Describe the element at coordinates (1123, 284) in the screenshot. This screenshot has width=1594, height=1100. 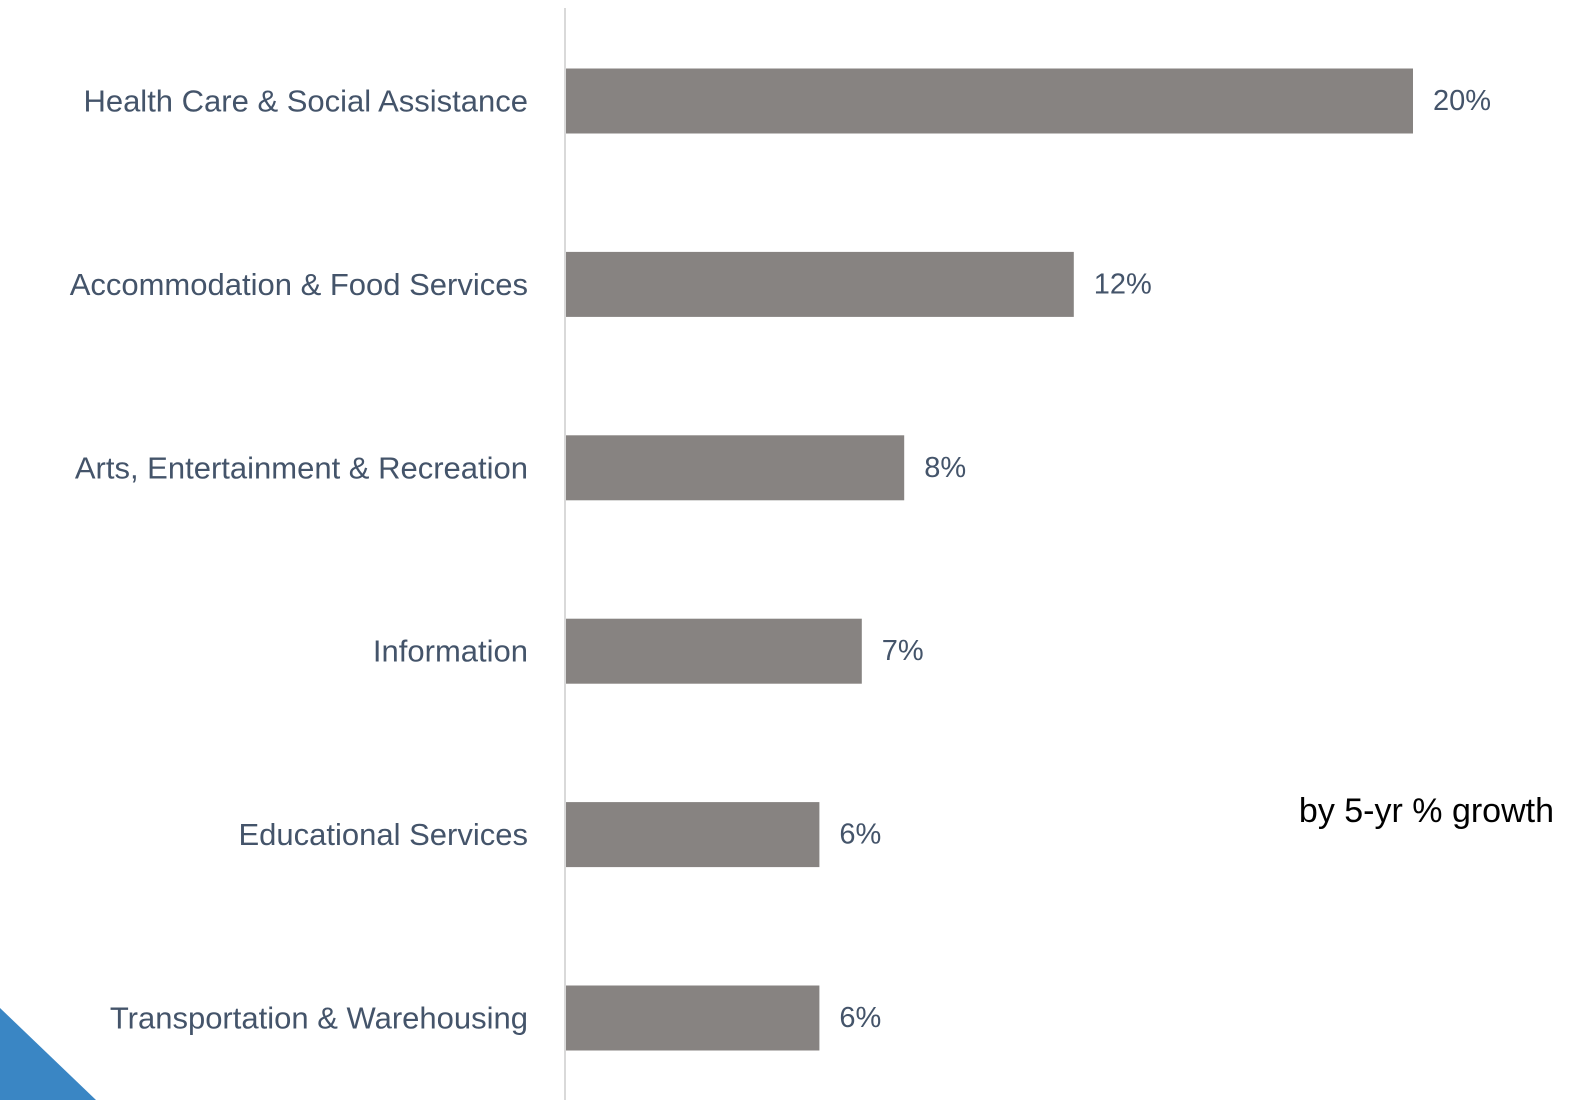
I see `data-label: 12%` at that location.